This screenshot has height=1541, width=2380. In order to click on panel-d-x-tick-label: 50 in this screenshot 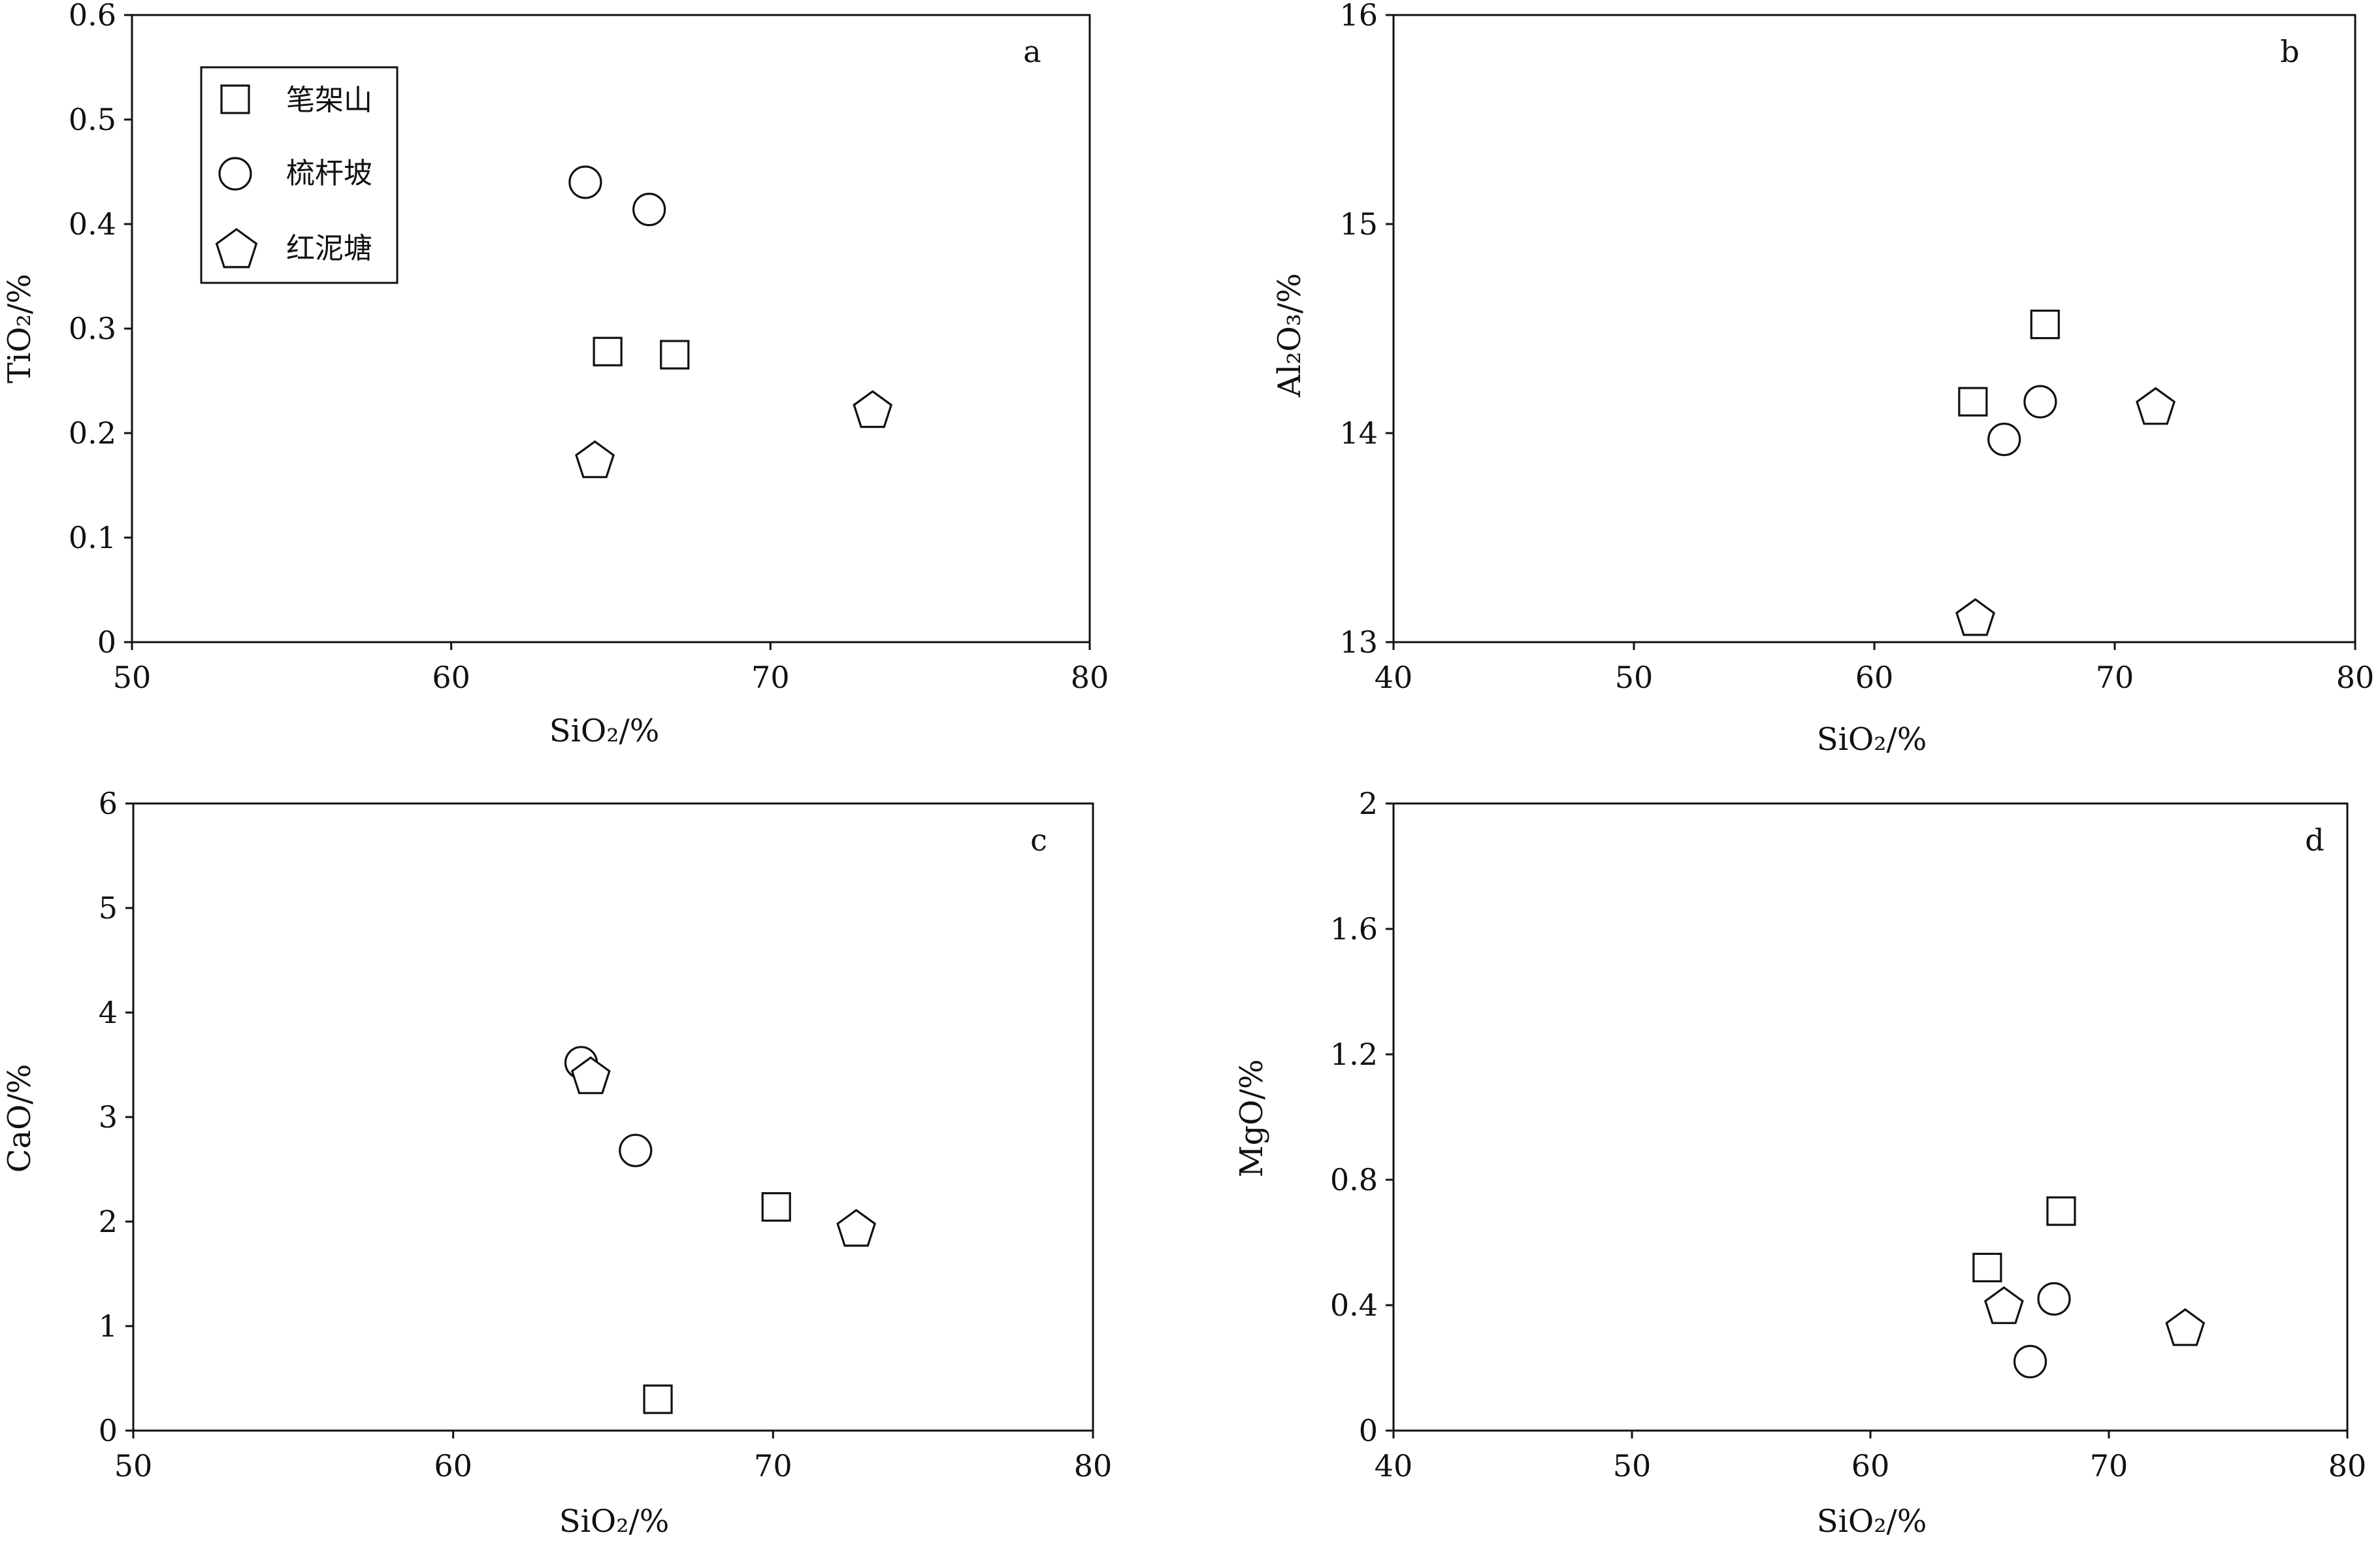, I will do `click(1632, 1466)`.